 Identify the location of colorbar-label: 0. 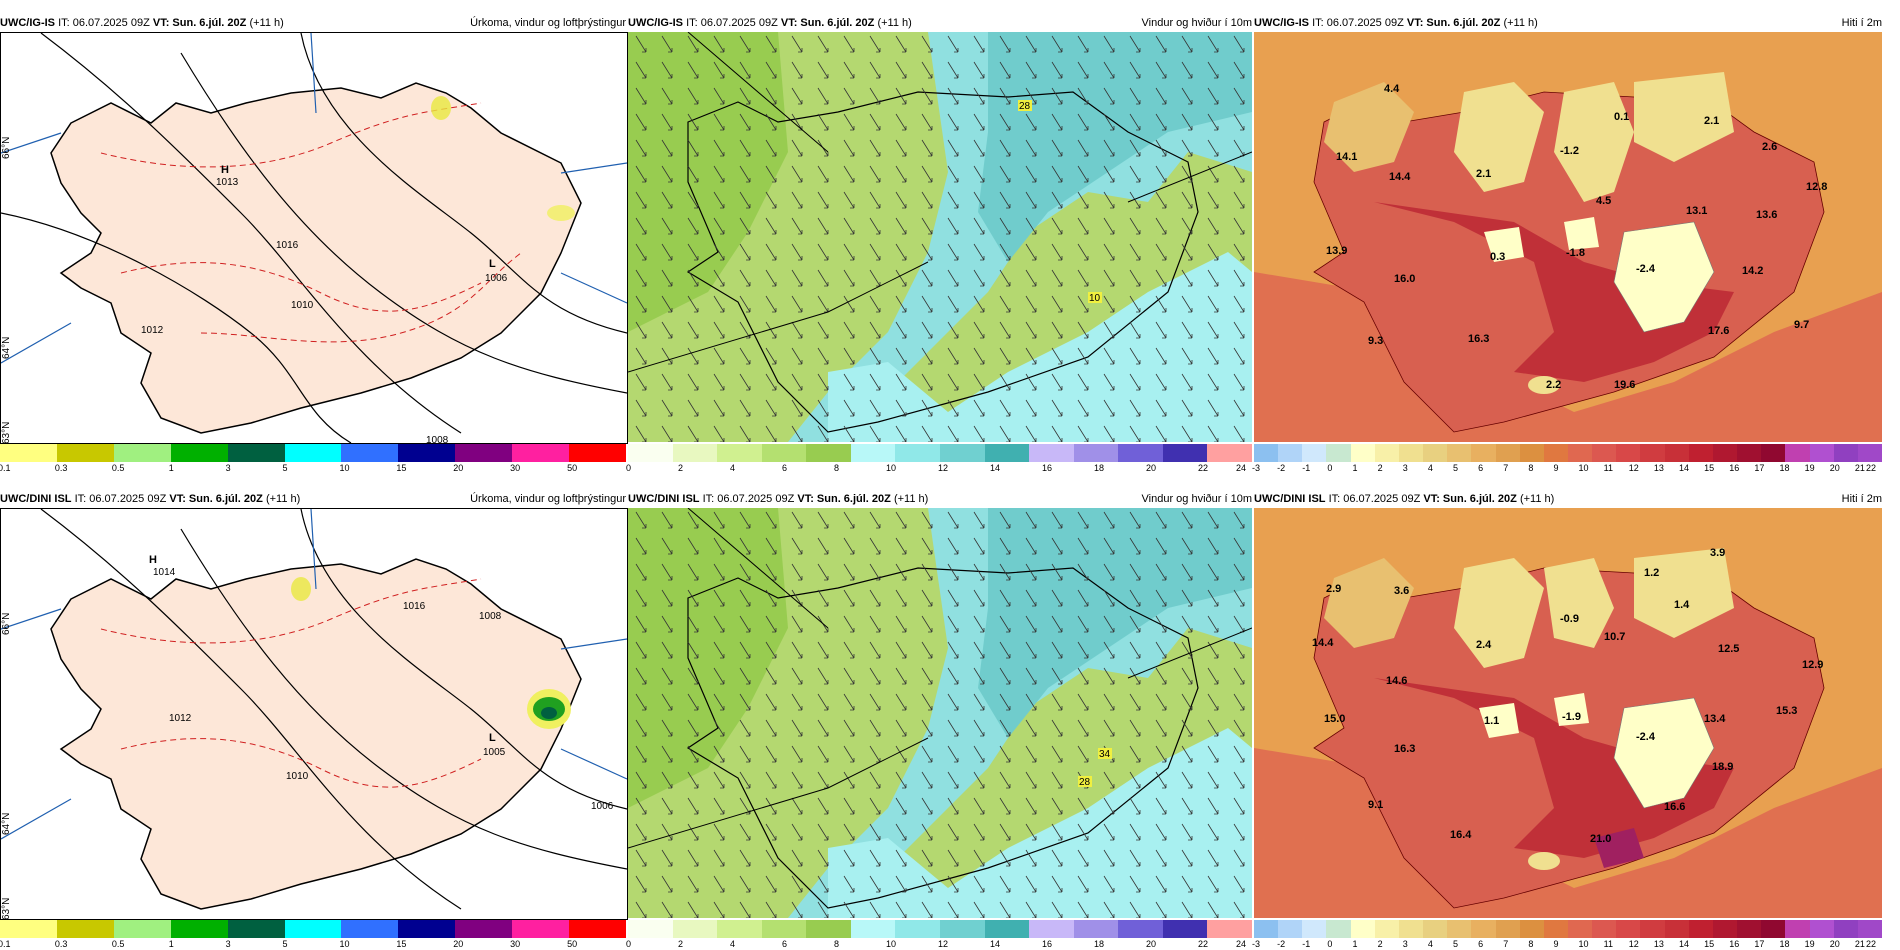
(1330, 944).